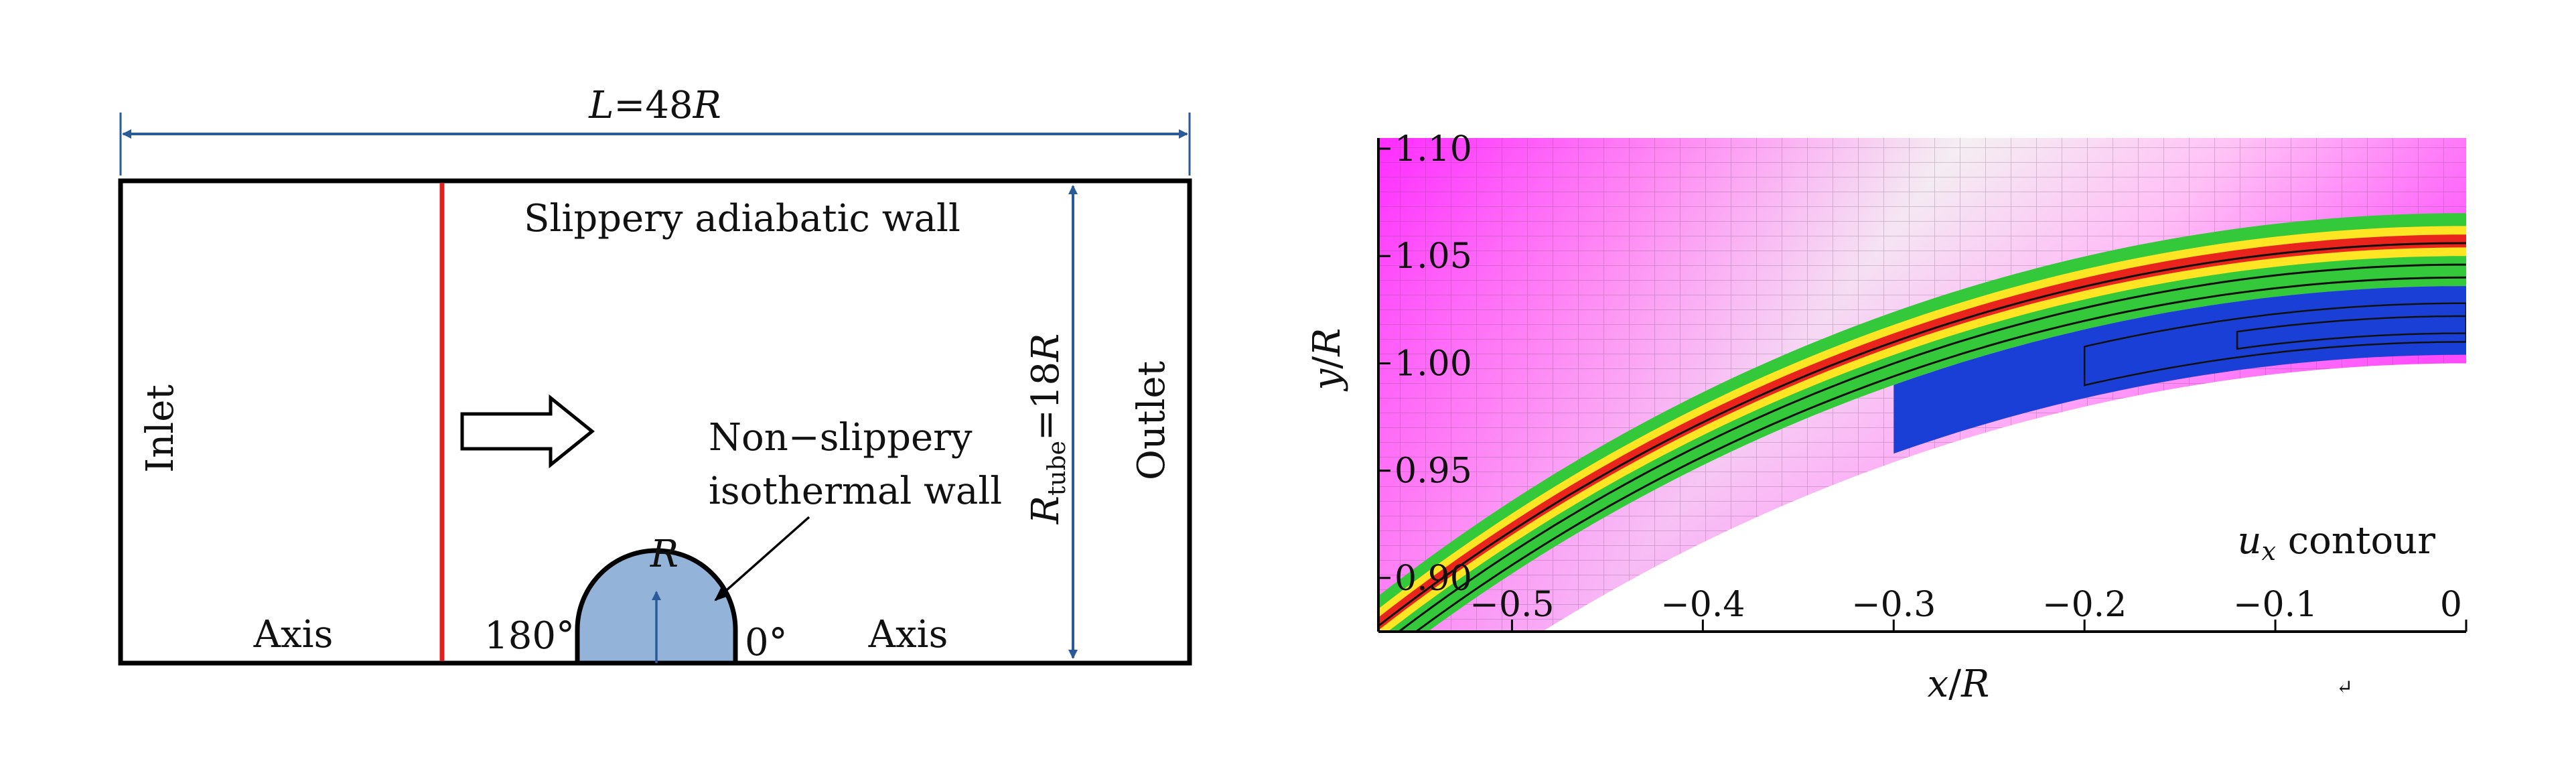  I want to click on angle-180-label: 180°, so click(529, 636).